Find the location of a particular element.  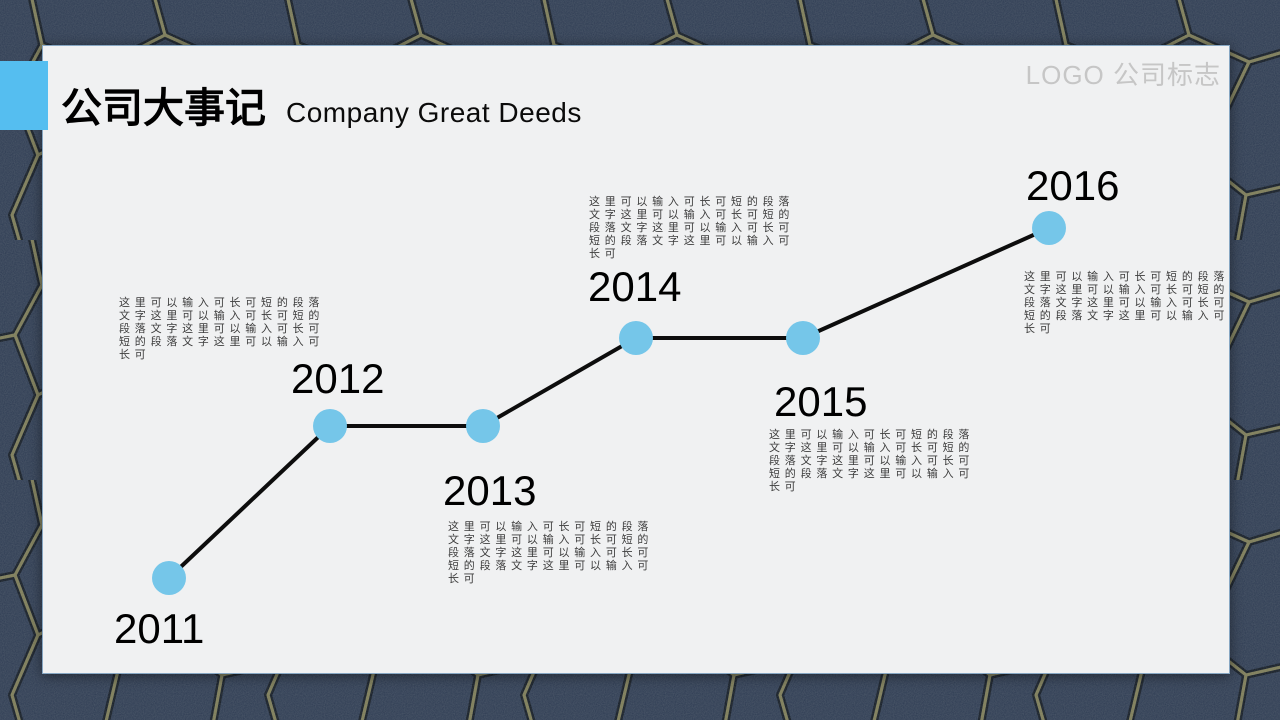

year-label-2014: 2014 is located at coordinates (635, 286).